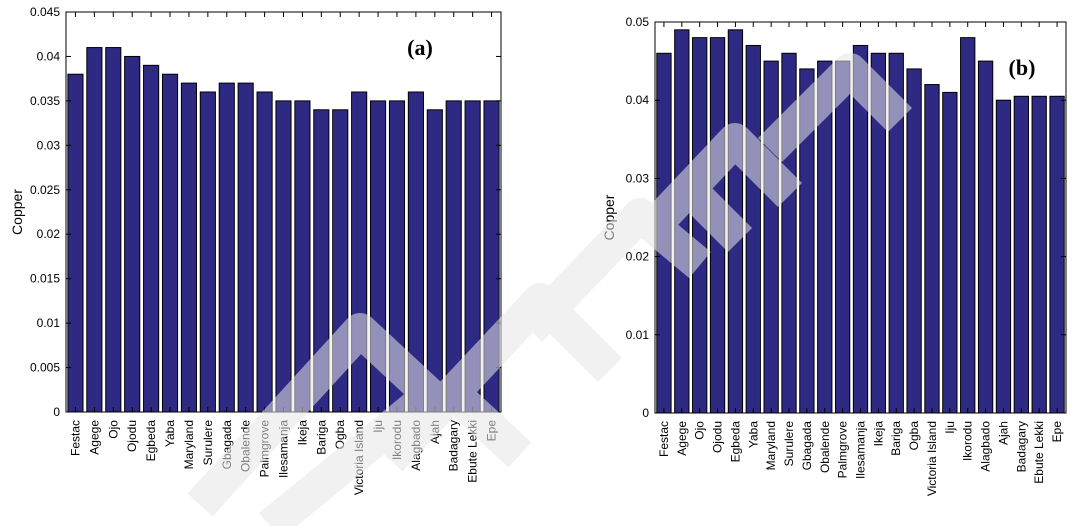 Image resolution: width=1083 pixels, height=526 pixels. Describe the element at coordinates (861, 450) in the screenshot. I see `x-tick-label: Ilesamanja` at that location.